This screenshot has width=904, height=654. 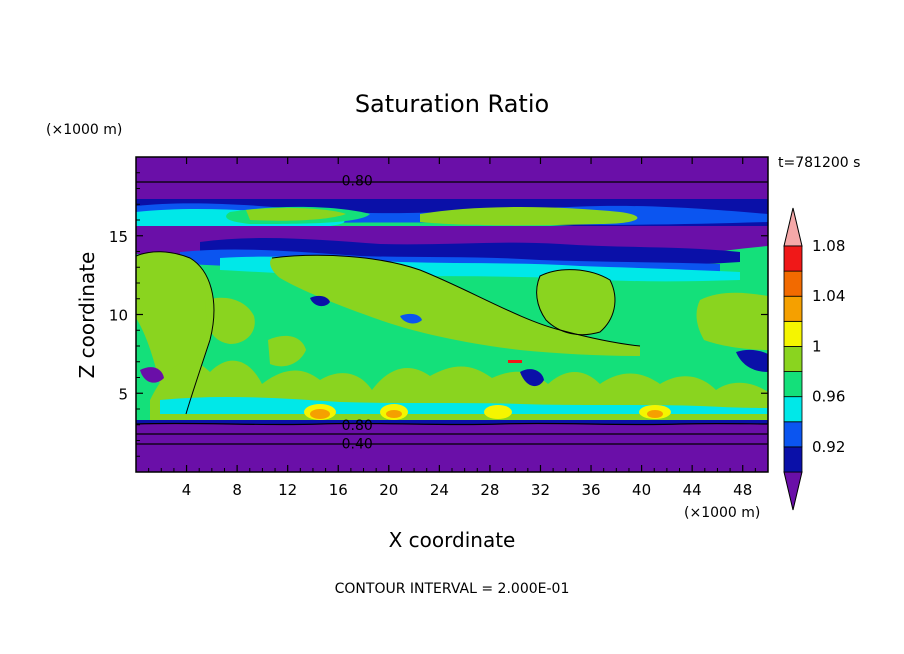 What do you see at coordinates (814, 359) in the screenshot?
I see `colorbar: 0.92 0.96 1 1.04 1.08` at bounding box center [814, 359].